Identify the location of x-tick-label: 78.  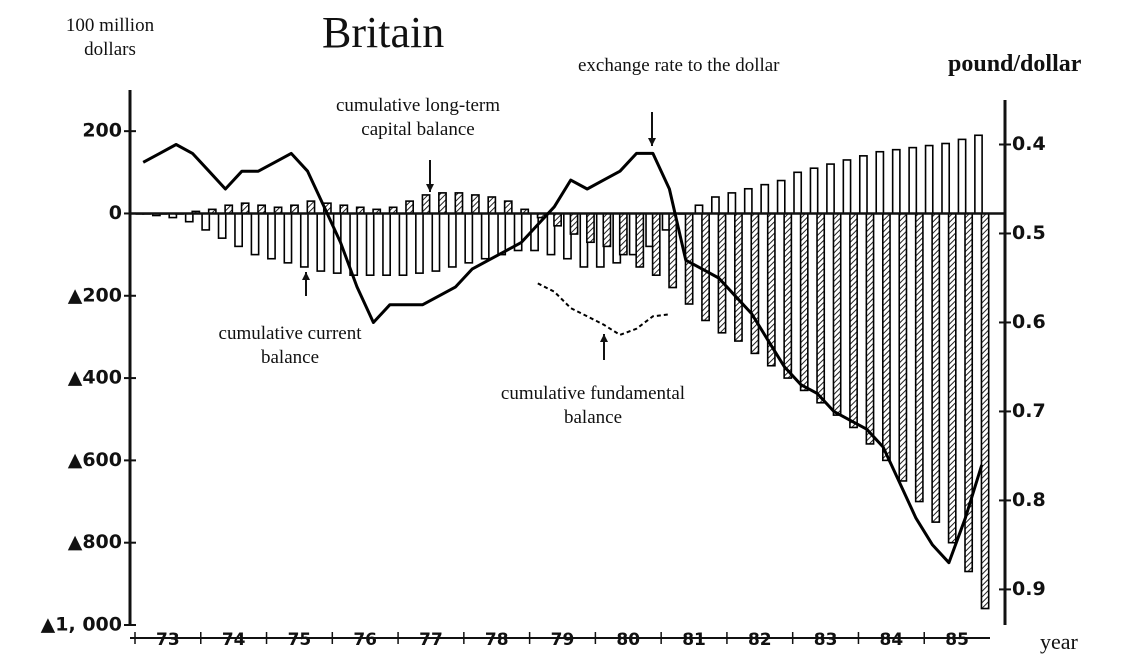
(497, 640).